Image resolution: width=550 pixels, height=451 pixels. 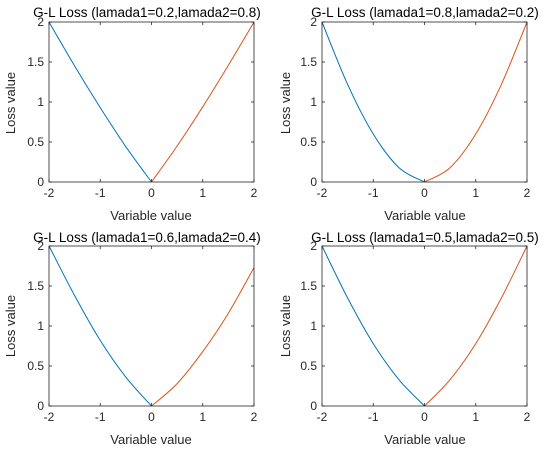 I want to click on panel-title: G-L Loss (lamada1=0.5,lamada2=0.5), so click(x=425, y=237).